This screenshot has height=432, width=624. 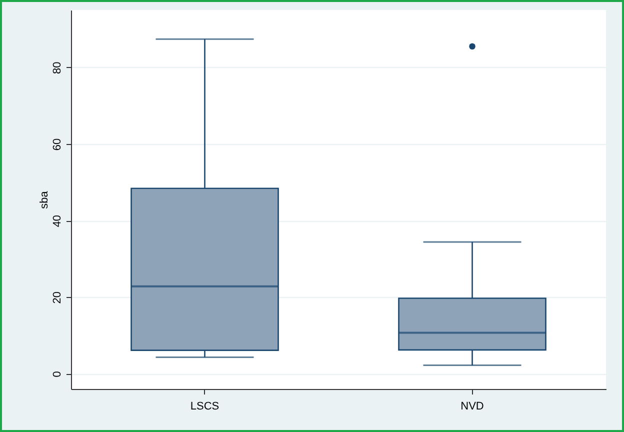 What do you see at coordinates (58, 68) in the screenshot?
I see `y-tick-label: 80` at bounding box center [58, 68].